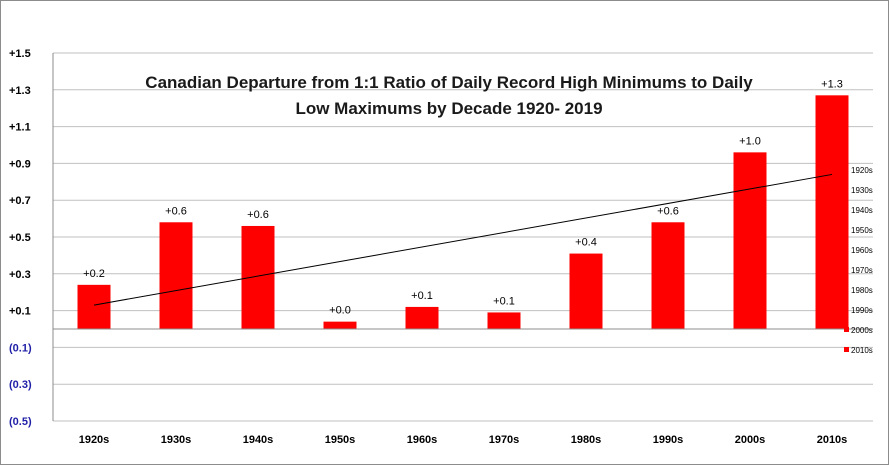 The height and width of the screenshot is (465, 889). I want to click on x-tick-label: 2000s, so click(750, 440).